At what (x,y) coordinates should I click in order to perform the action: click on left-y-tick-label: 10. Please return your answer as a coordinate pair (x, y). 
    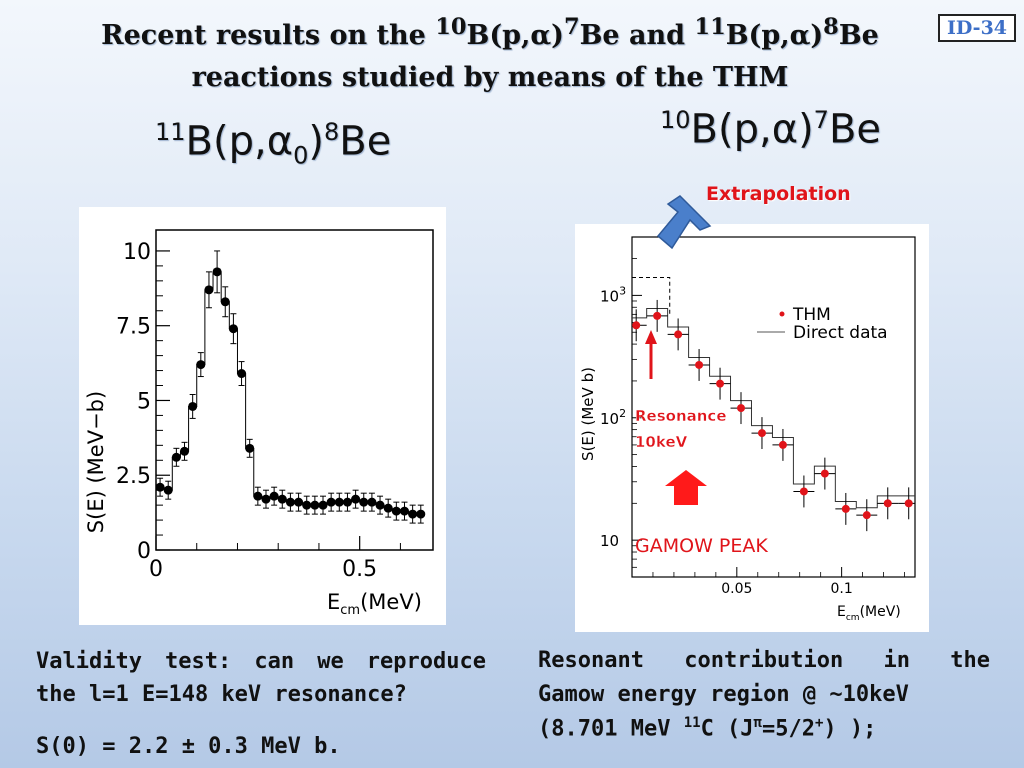
    Looking at the image, I should click on (137, 252).